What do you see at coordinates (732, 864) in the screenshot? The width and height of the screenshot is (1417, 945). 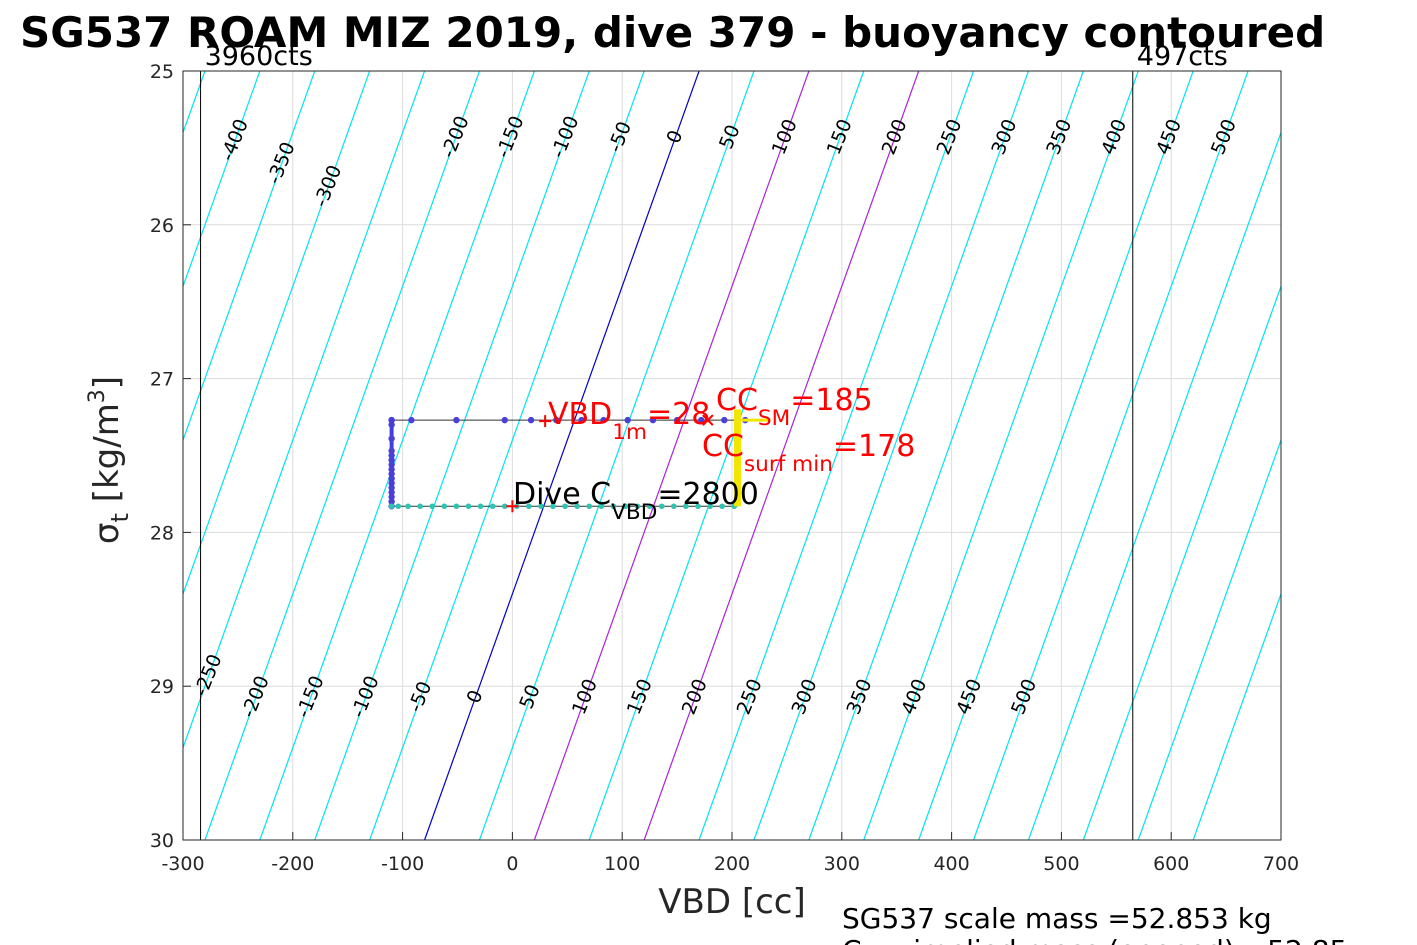 I see `x-tick-label: 200` at bounding box center [732, 864].